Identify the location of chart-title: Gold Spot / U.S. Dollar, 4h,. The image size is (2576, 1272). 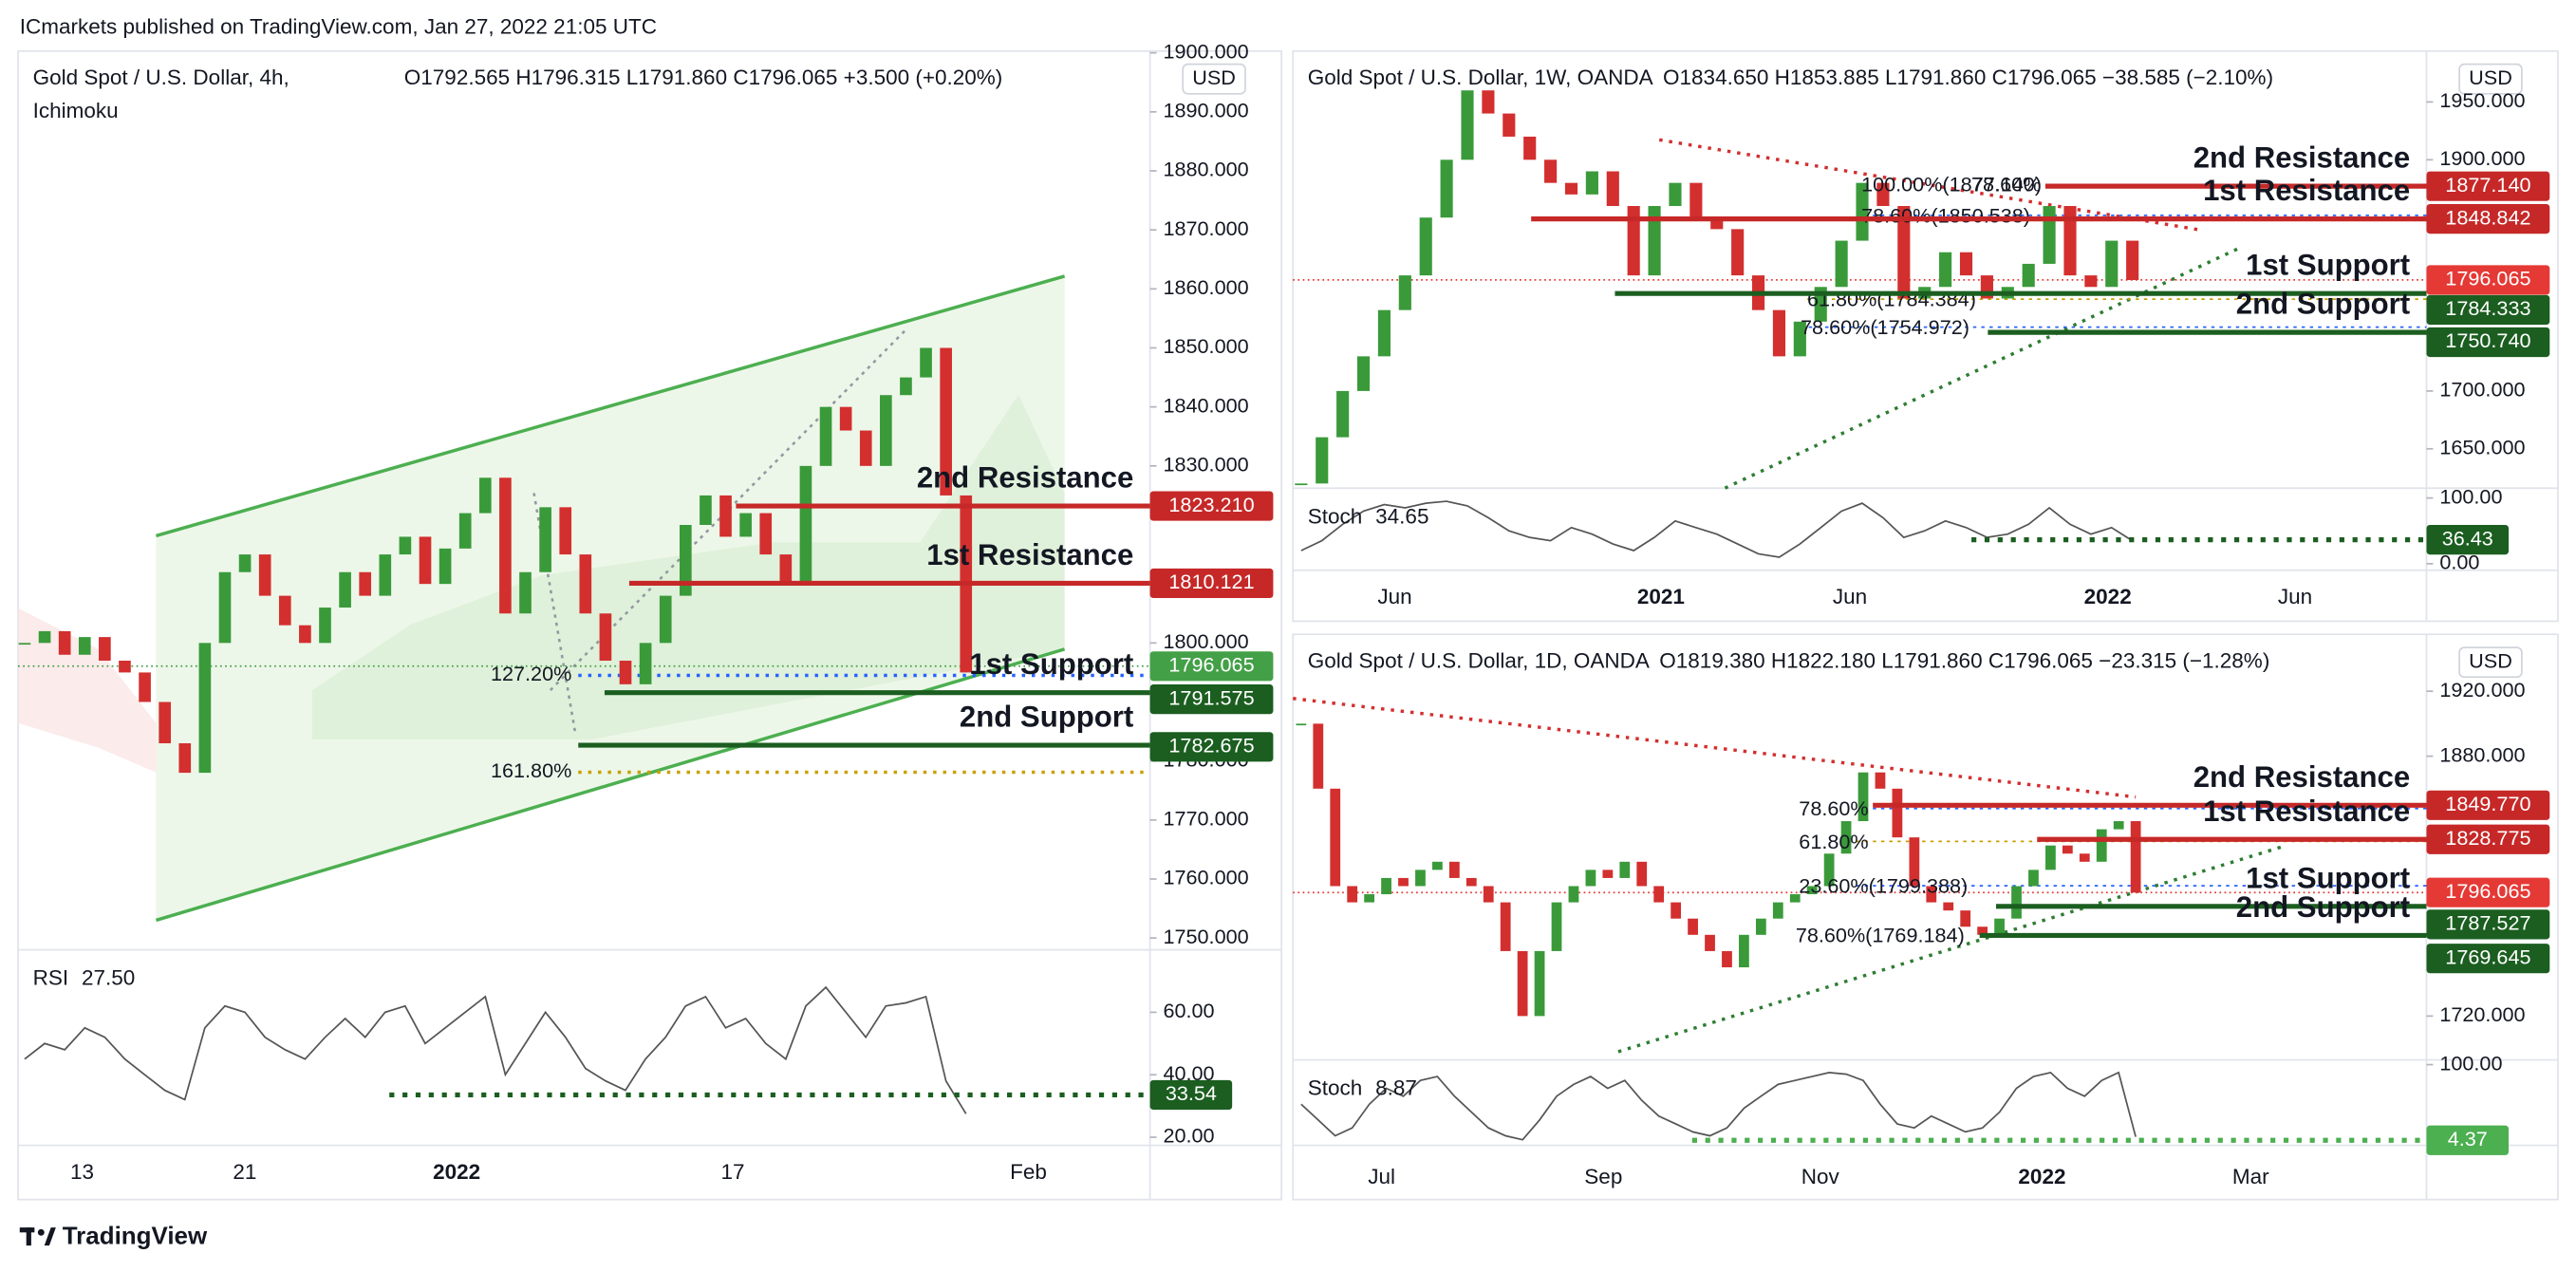
(161, 77).